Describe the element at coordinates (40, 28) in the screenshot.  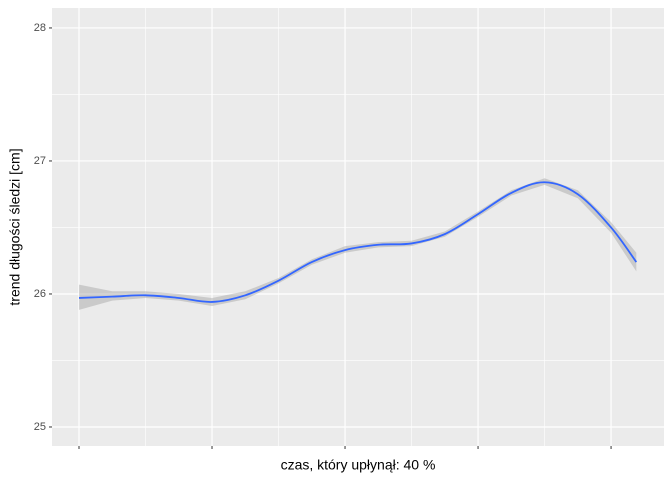
I see `y-tick-label: 28` at that location.